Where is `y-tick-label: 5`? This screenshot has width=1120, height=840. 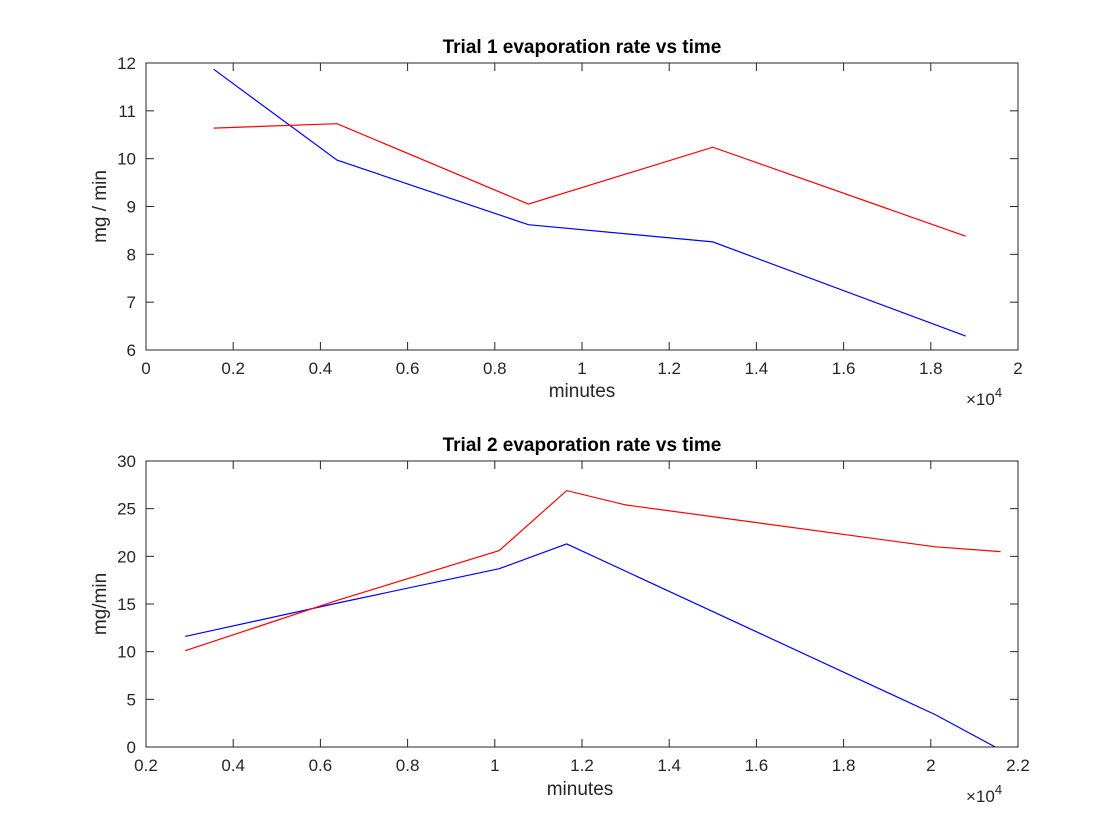
y-tick-label: 5 is located at coordinates (131, 699).